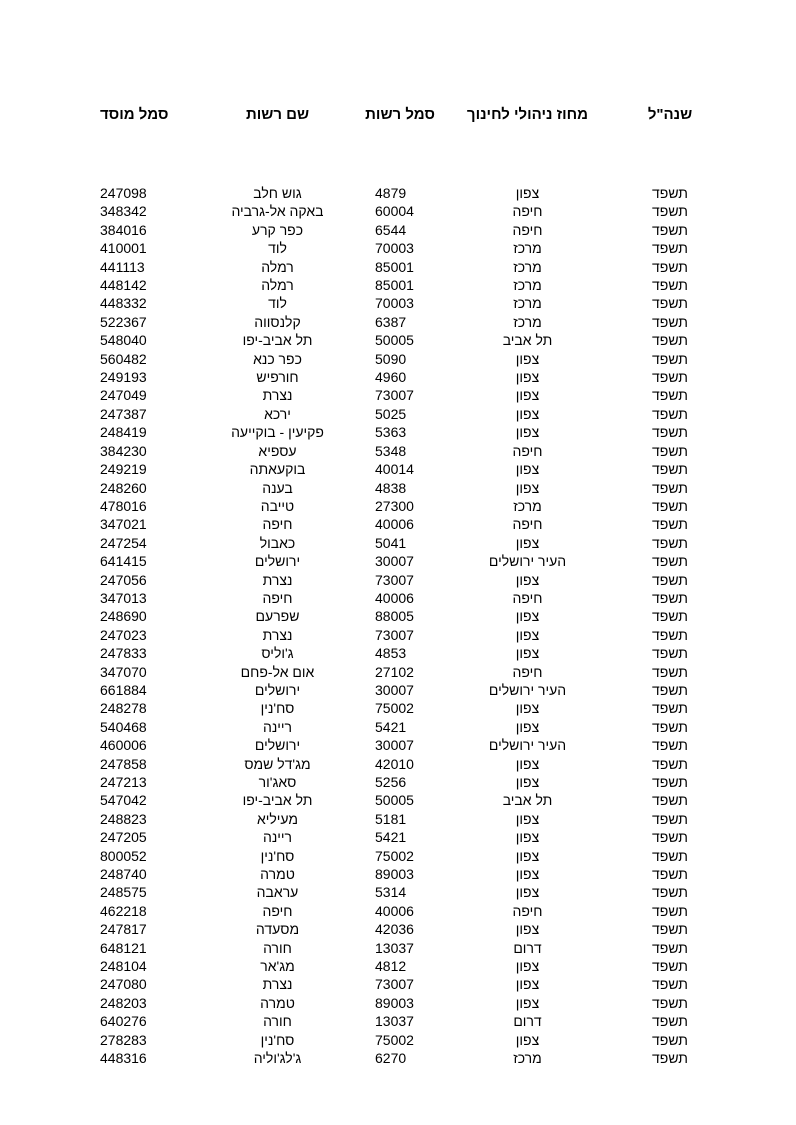 The height and width of the screenshot is (1125, 796). What do you see at coordinates (391, 321) in the screenshot?
I see `cell-authority-code: 6387` at bounding box center [391, 321].